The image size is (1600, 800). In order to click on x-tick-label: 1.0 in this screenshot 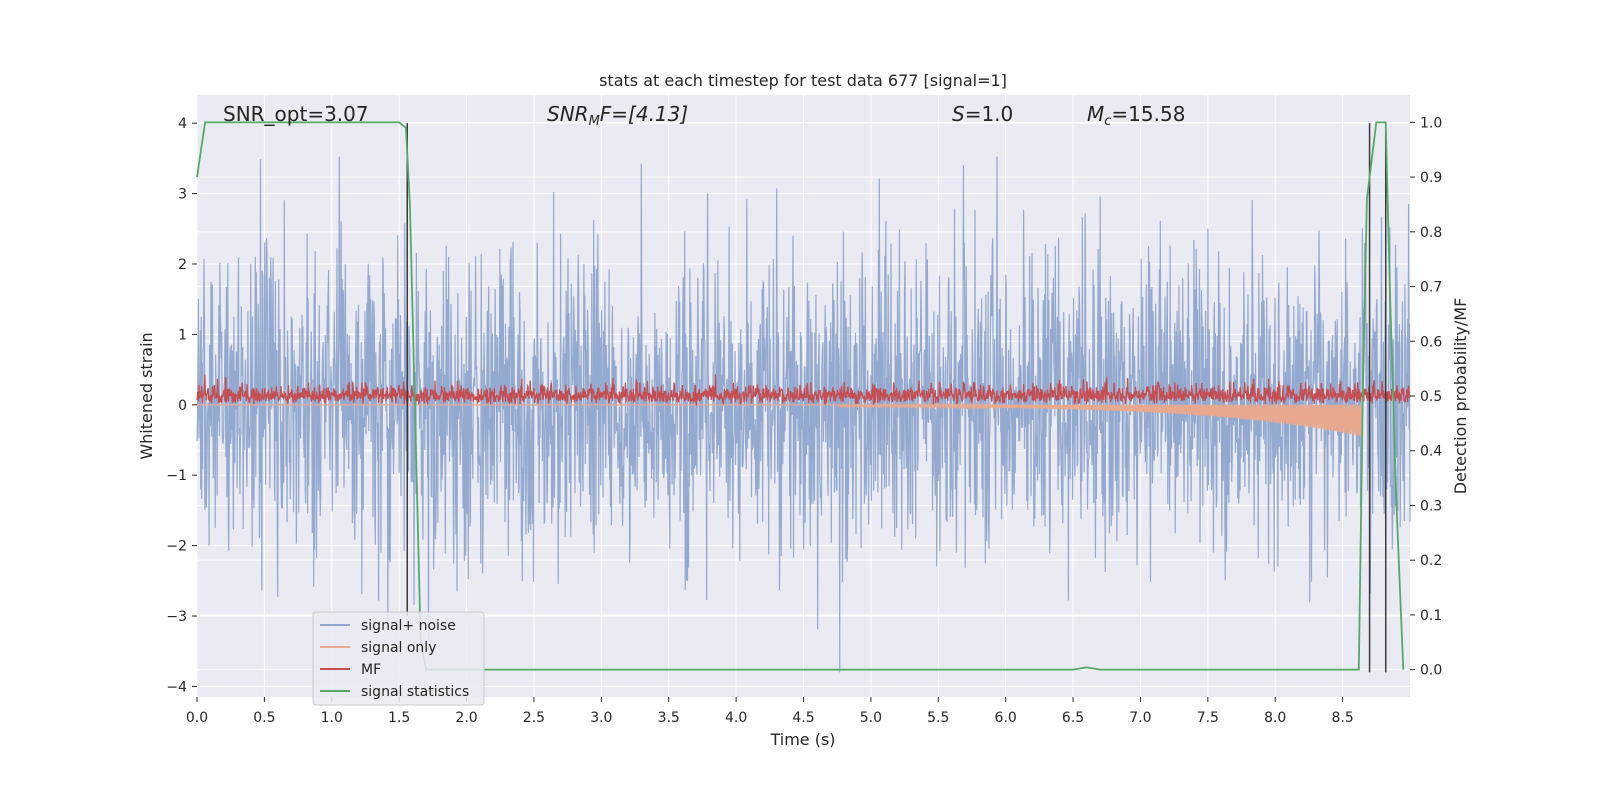, I will do `click(332, 718)`.